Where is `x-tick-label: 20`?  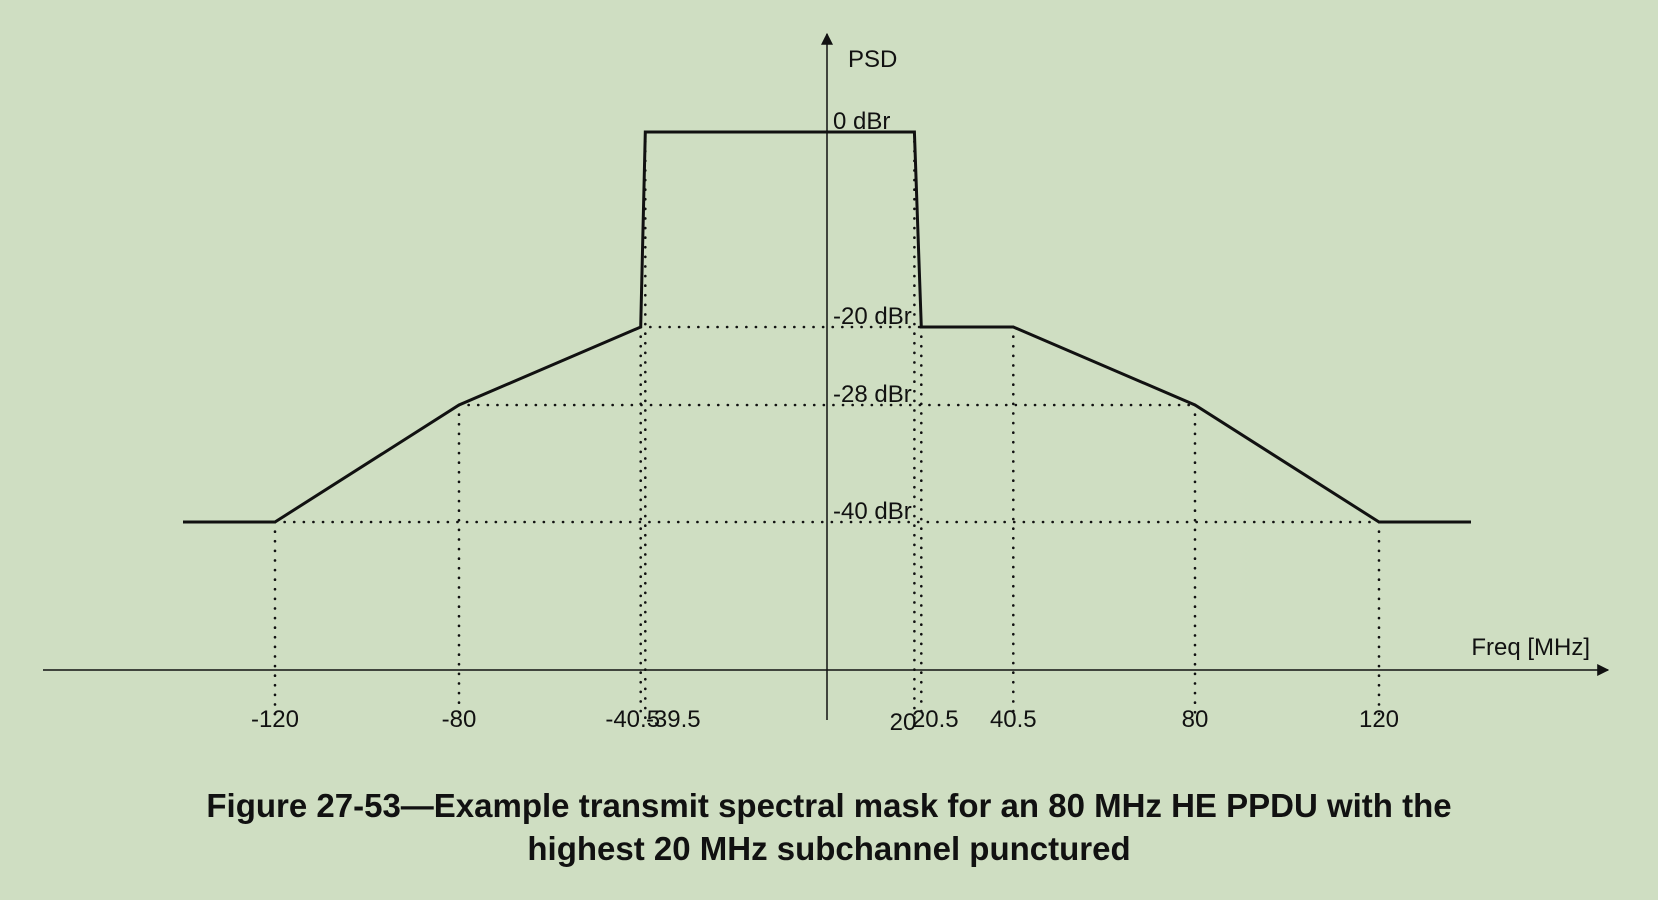 x-tick-label: 20 is located at coordinates (903, 722).